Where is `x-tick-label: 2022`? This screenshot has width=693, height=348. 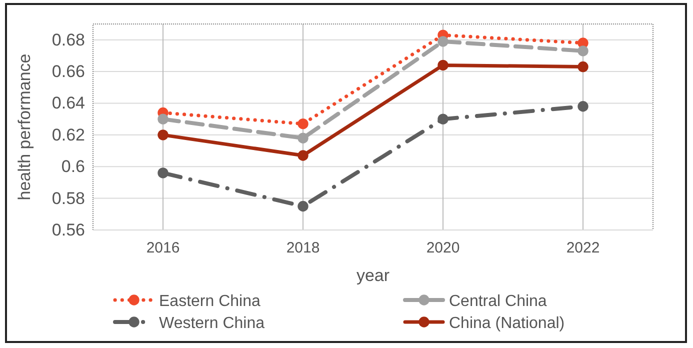
x-tick-label: 2022 is located at coordinates (583, 248).